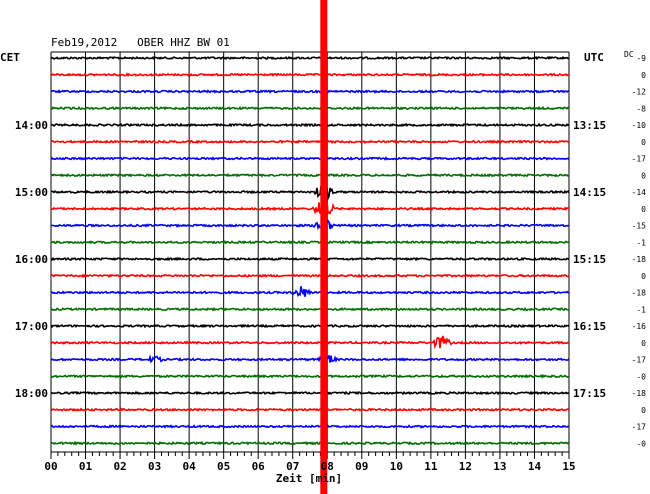 Image resolution: width=650 pixels, height=494 pixels. Describe the element at coordinates (589, 125) in the screenshot. I see `right-hour-label: 13:15` at that location.